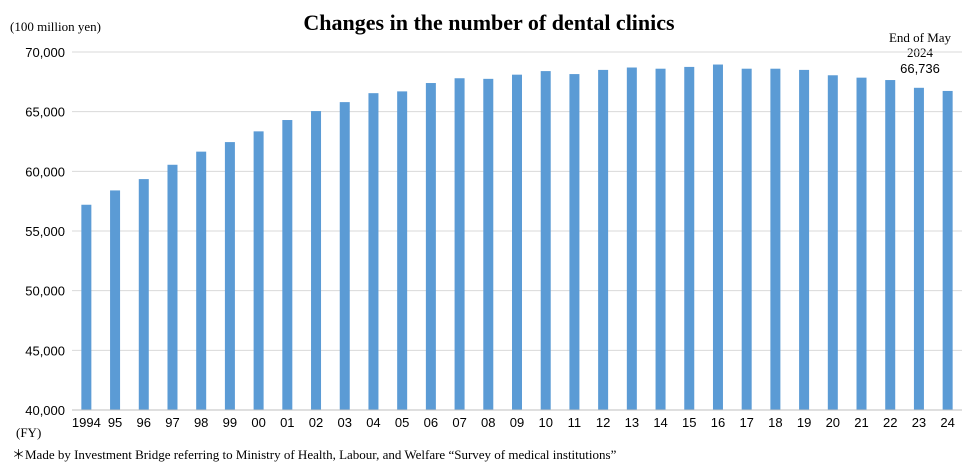 This screenshot has width=978, height=470. I want to click on x-tick-label: 01, so click(287, 422).